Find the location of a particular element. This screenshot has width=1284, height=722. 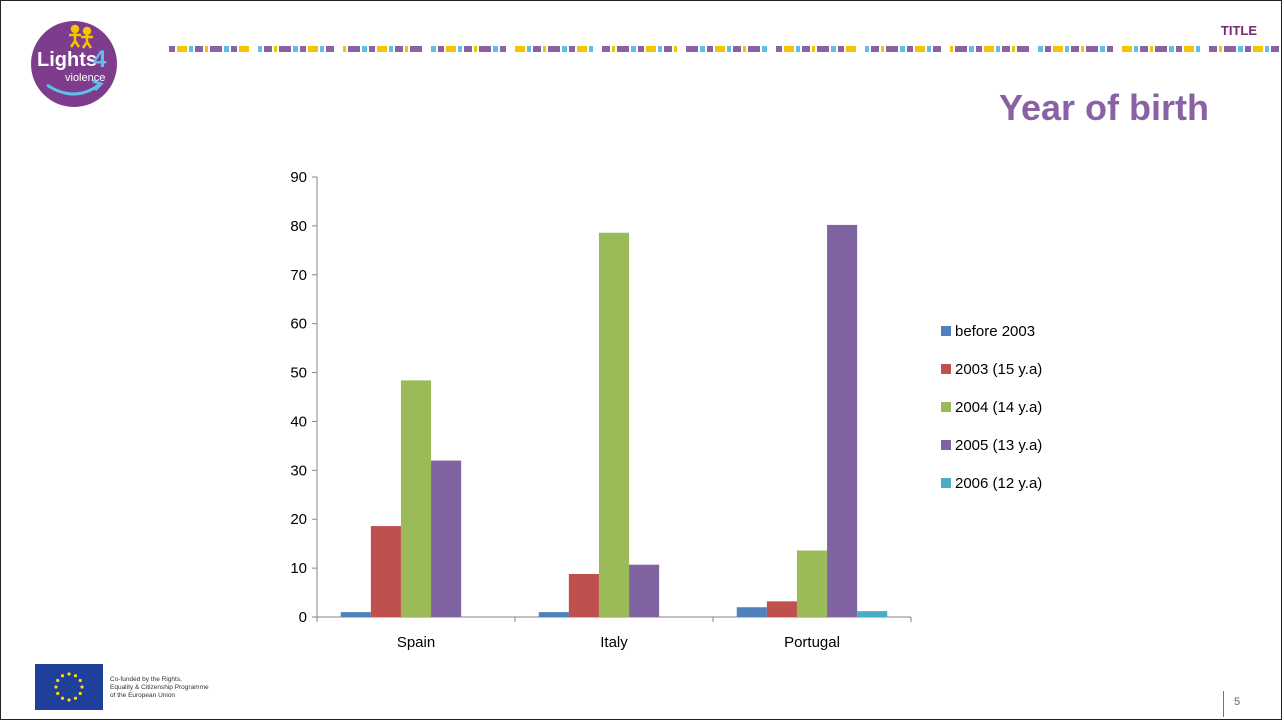

y-tick-label: 70 is located at coordinates (298, 275).